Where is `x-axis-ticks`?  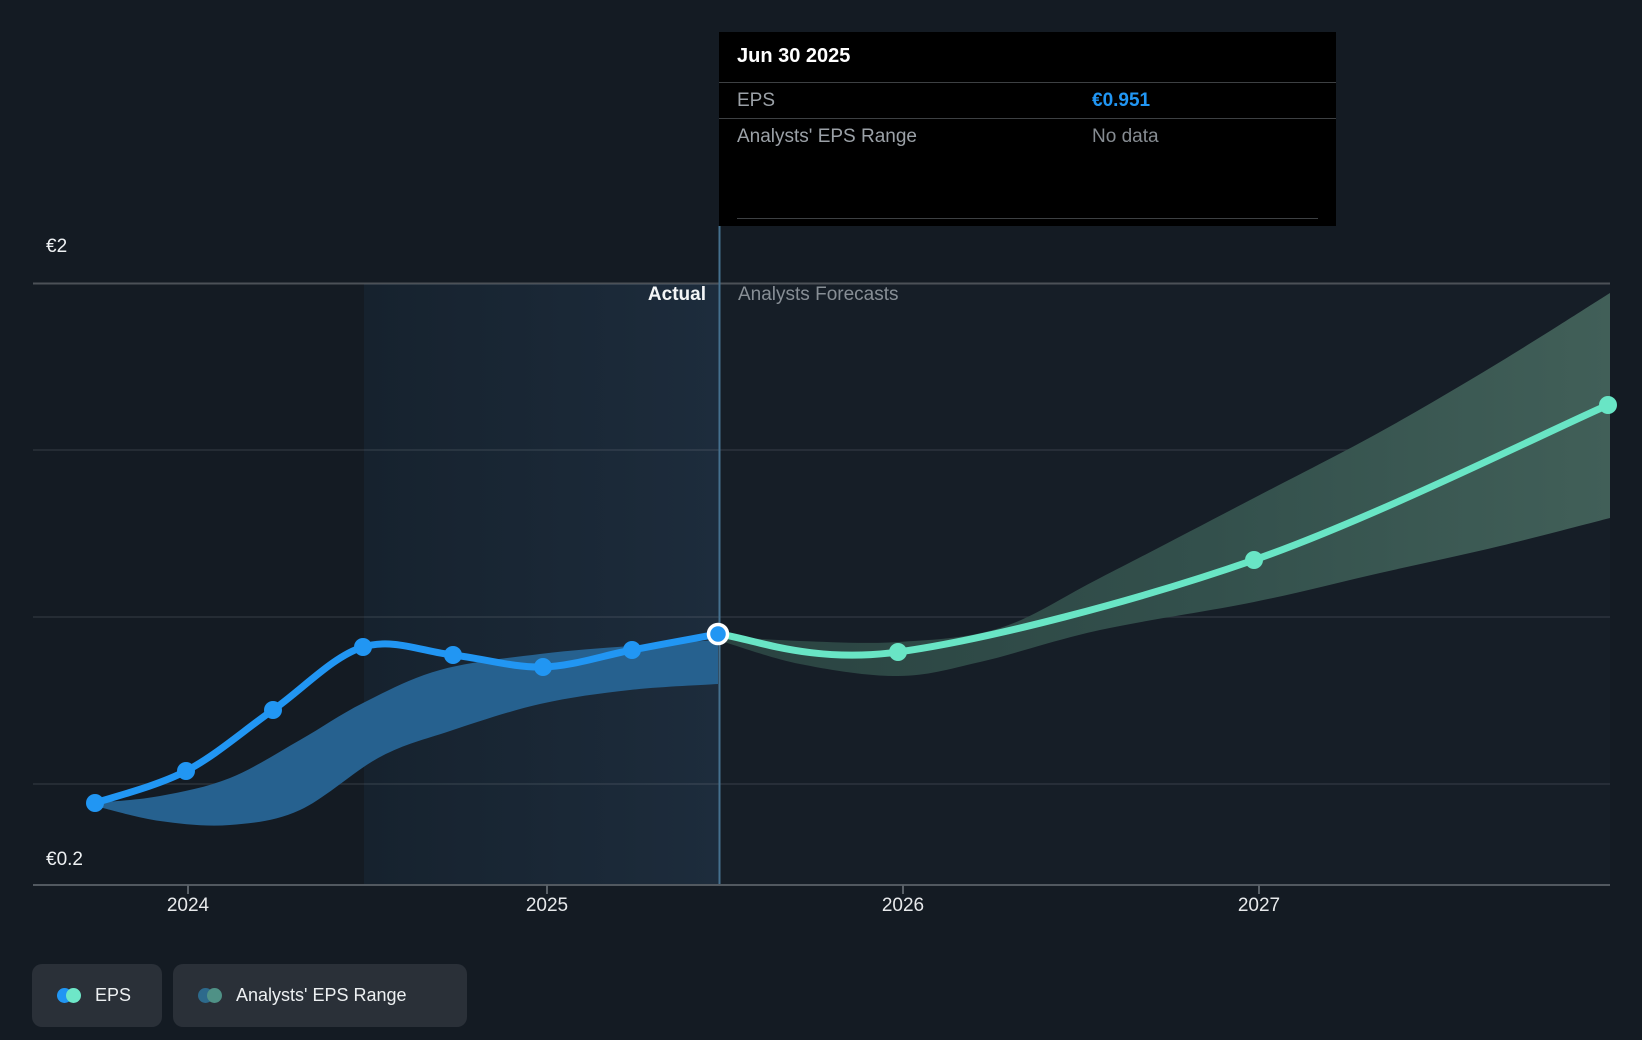
x-axis-ticks is located at coordinates (723, 889).